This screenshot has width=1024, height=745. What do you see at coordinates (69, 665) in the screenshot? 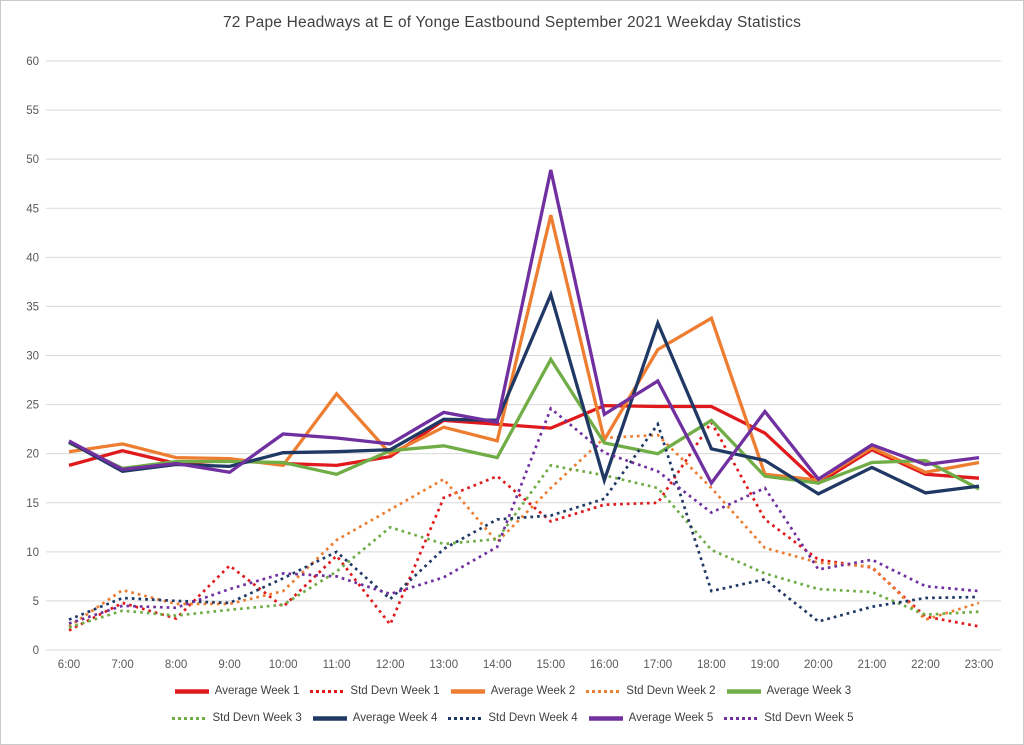
I see `x-axis-tick-label: 6:00` at bounding box center [69, 665].